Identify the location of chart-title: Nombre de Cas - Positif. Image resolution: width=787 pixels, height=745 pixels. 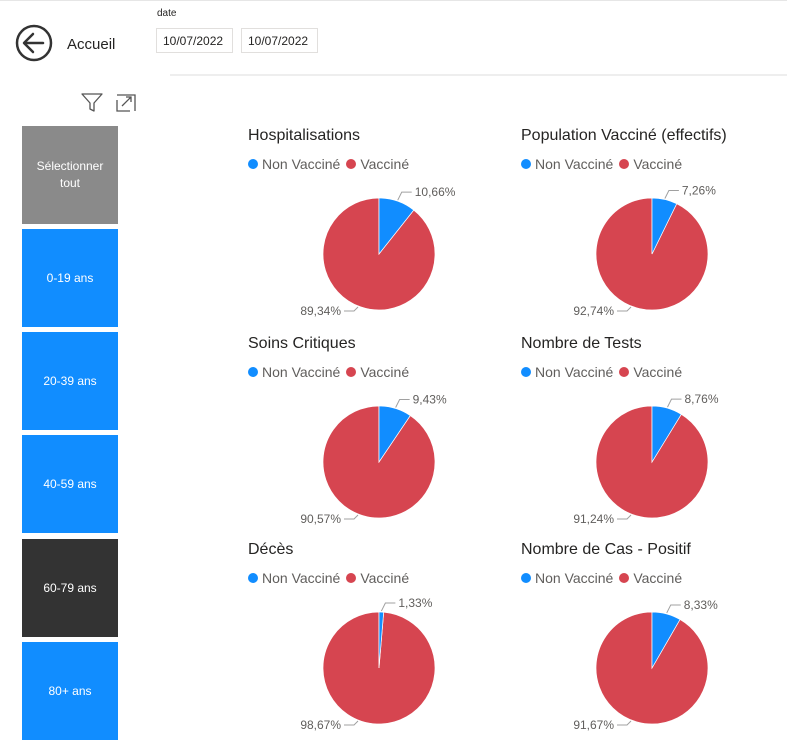
(606, 549).